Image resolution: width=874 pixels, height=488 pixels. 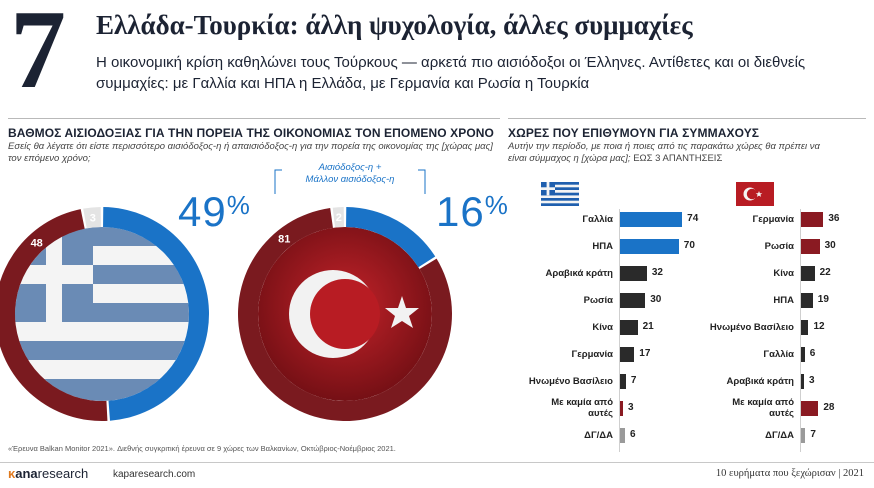 What do you see at coordinates (560, 194) in the screenshot?
I see `greece-flag-small` at bounding box center [560, 194].